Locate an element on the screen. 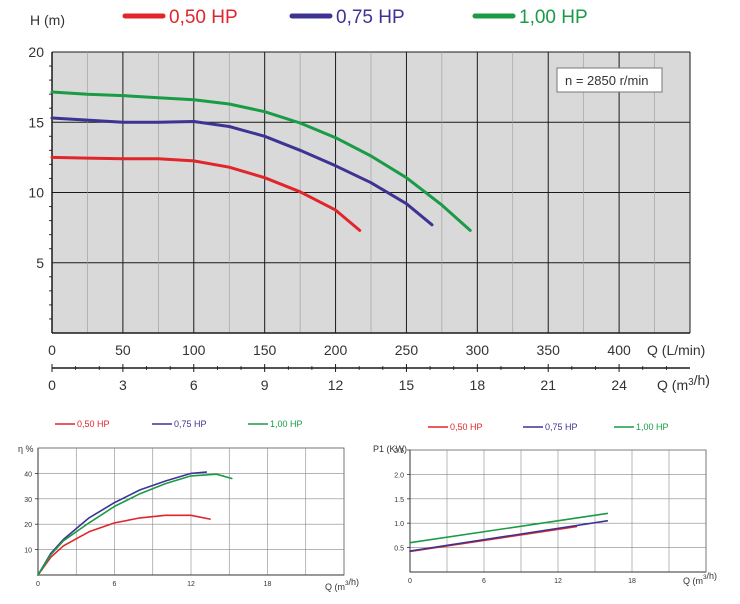  flow-m3h-axis is located at coordinates (370, 368).